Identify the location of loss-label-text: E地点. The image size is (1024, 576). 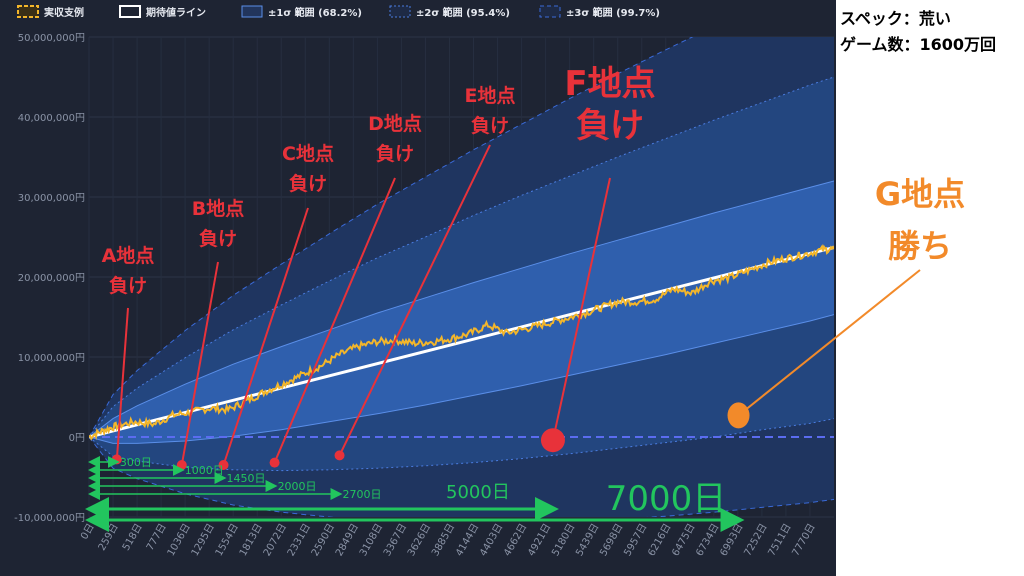
(490, 95).